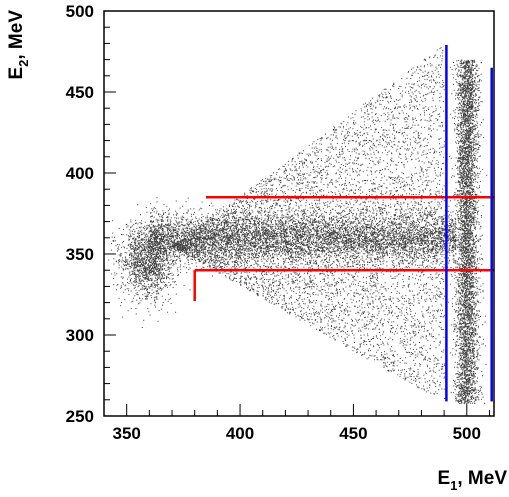  What do you see at coordinates (353, 433) in the screenshot?
I see `x-tick-label: 450` at bounding box center [353, 433].